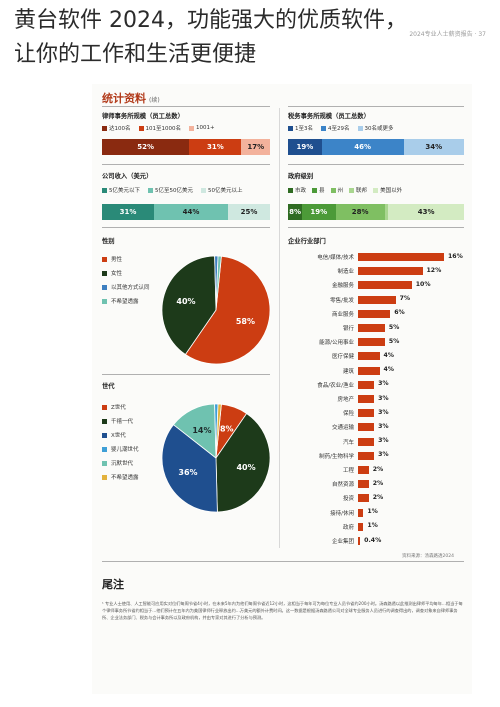 Image resolution: width=500 pixels, height=707 pixels. I want to click on gov-level-segment: 43%, so click(426, 212).